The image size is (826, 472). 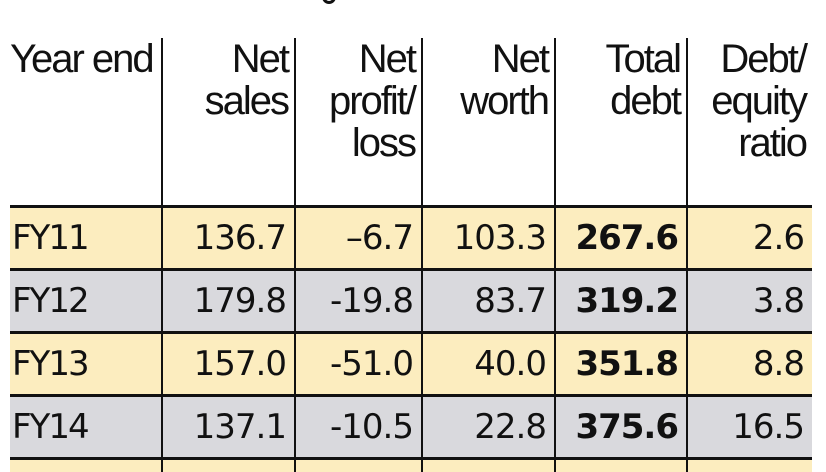 What do you see at coordinates (329, 2) in the screenshot?
I see `title-fragment` at bounding box center [329, 2].